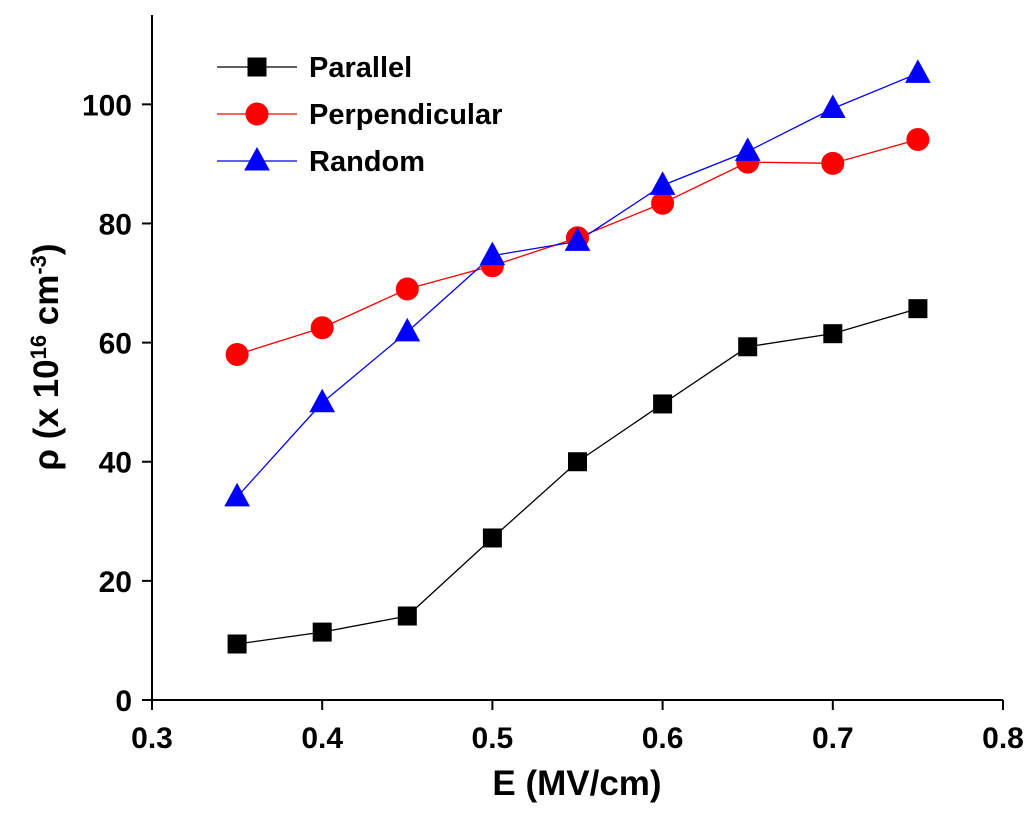 The height and width of the screenshot is (816, 1030). Describe the element at coordinates (46, 305) in the screenshot. I see `y-axis-label-part: cm` at that location.